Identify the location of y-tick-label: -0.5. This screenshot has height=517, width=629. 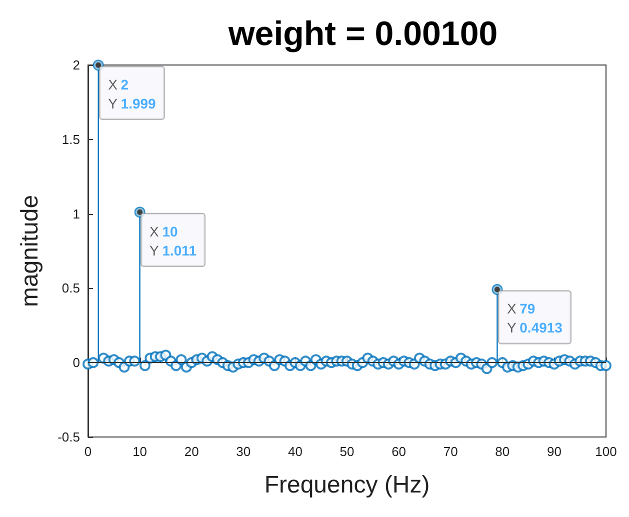
(69, 437).